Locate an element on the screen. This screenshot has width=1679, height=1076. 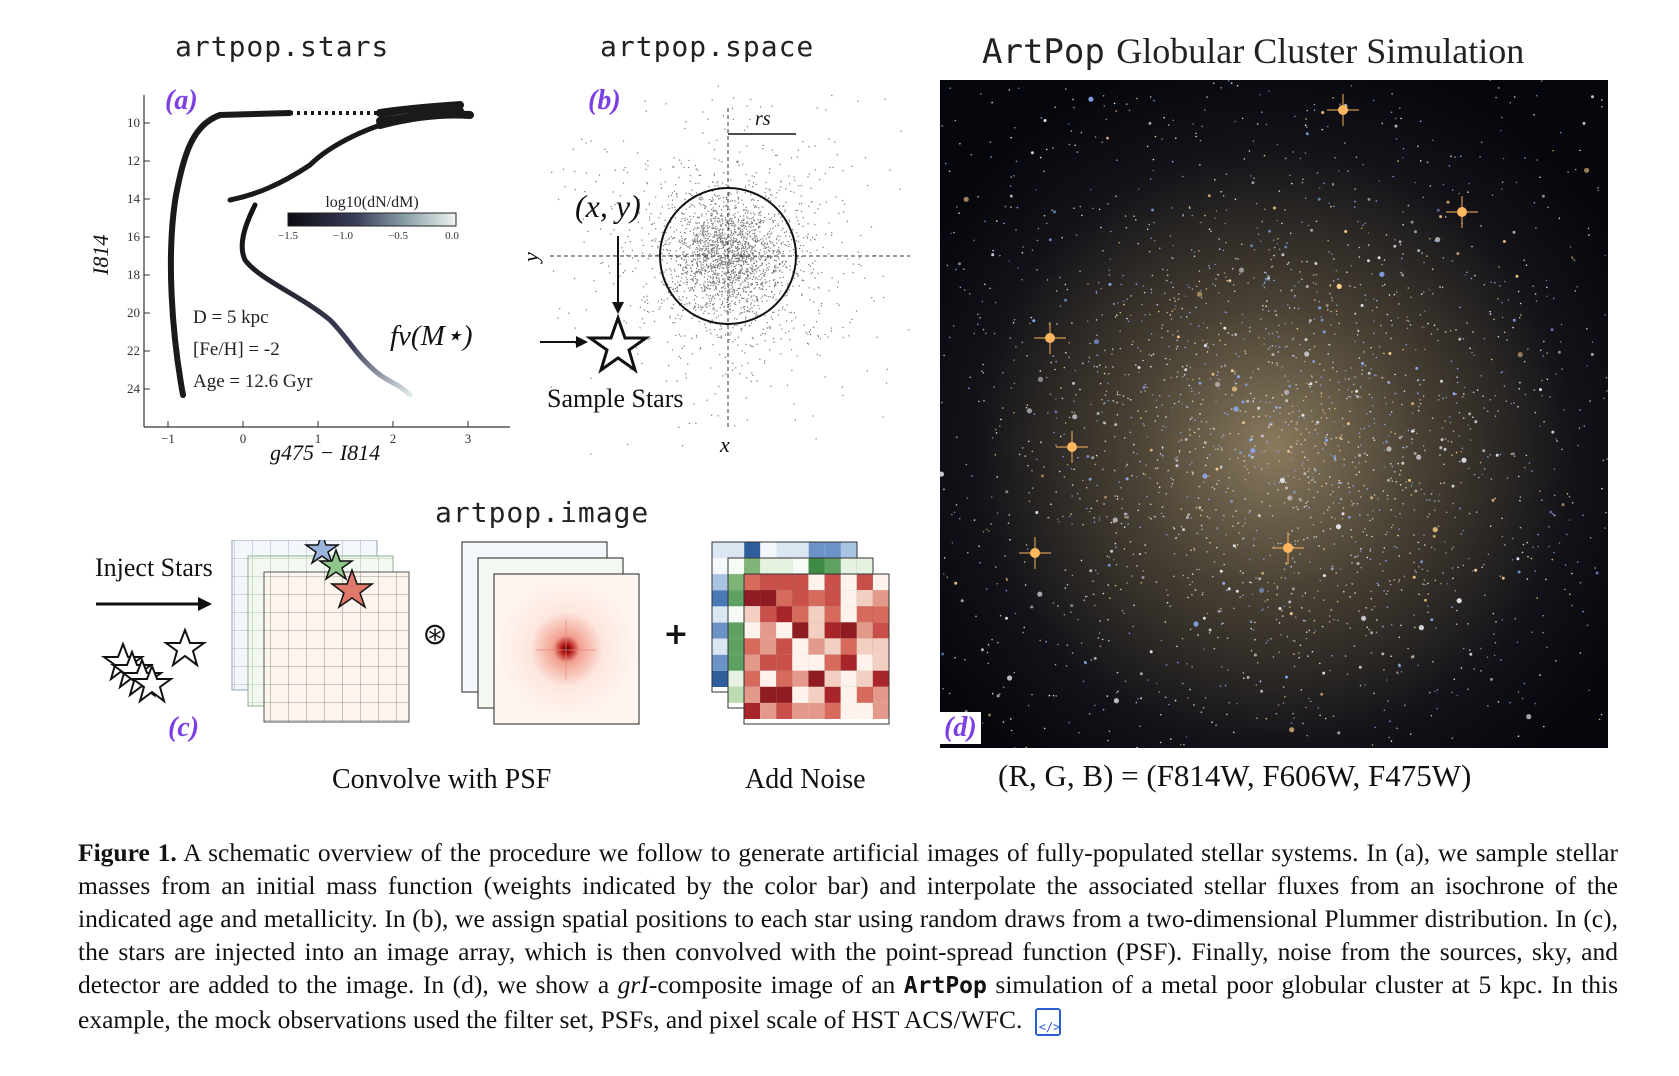
panel-b-header: artpop.space is located at coordinates (707, 46).